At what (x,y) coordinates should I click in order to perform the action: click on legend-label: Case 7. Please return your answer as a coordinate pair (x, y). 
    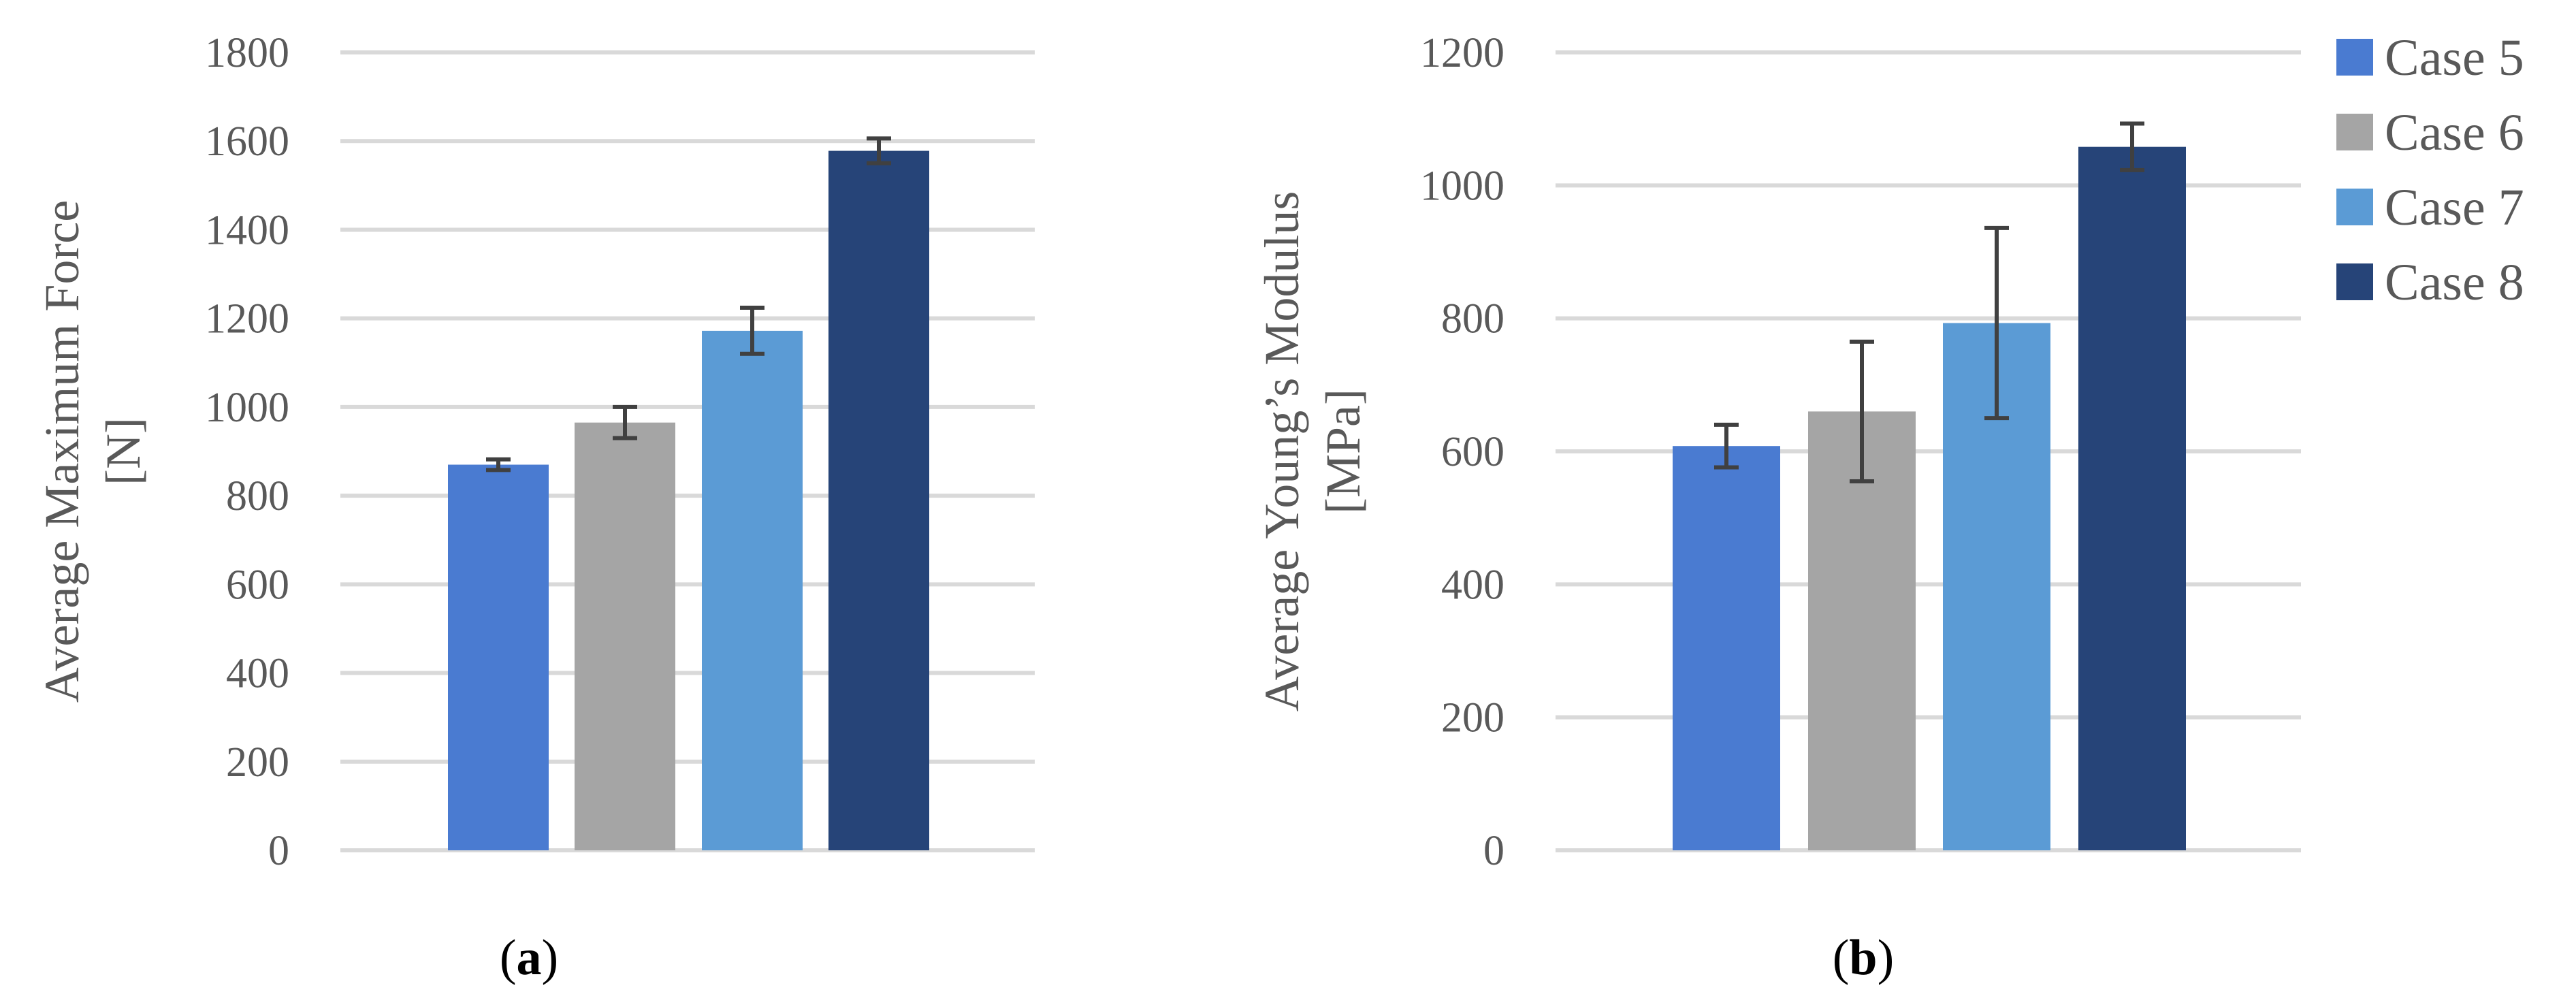
    Looking at the image, I should click on (2454, 207).